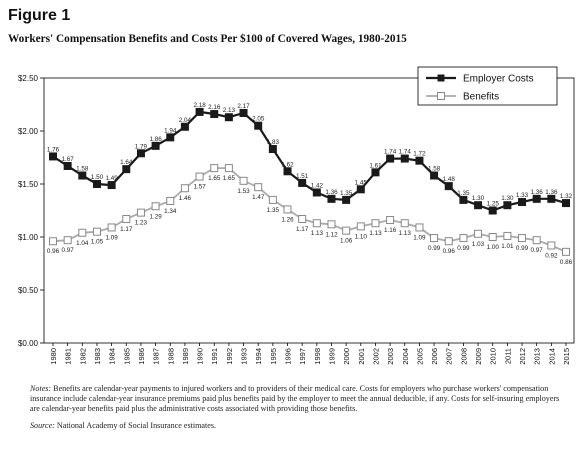  Describe the element at coordinates (419, 356) in the screenshot. I see `x-tick-label: 2005` at that location.